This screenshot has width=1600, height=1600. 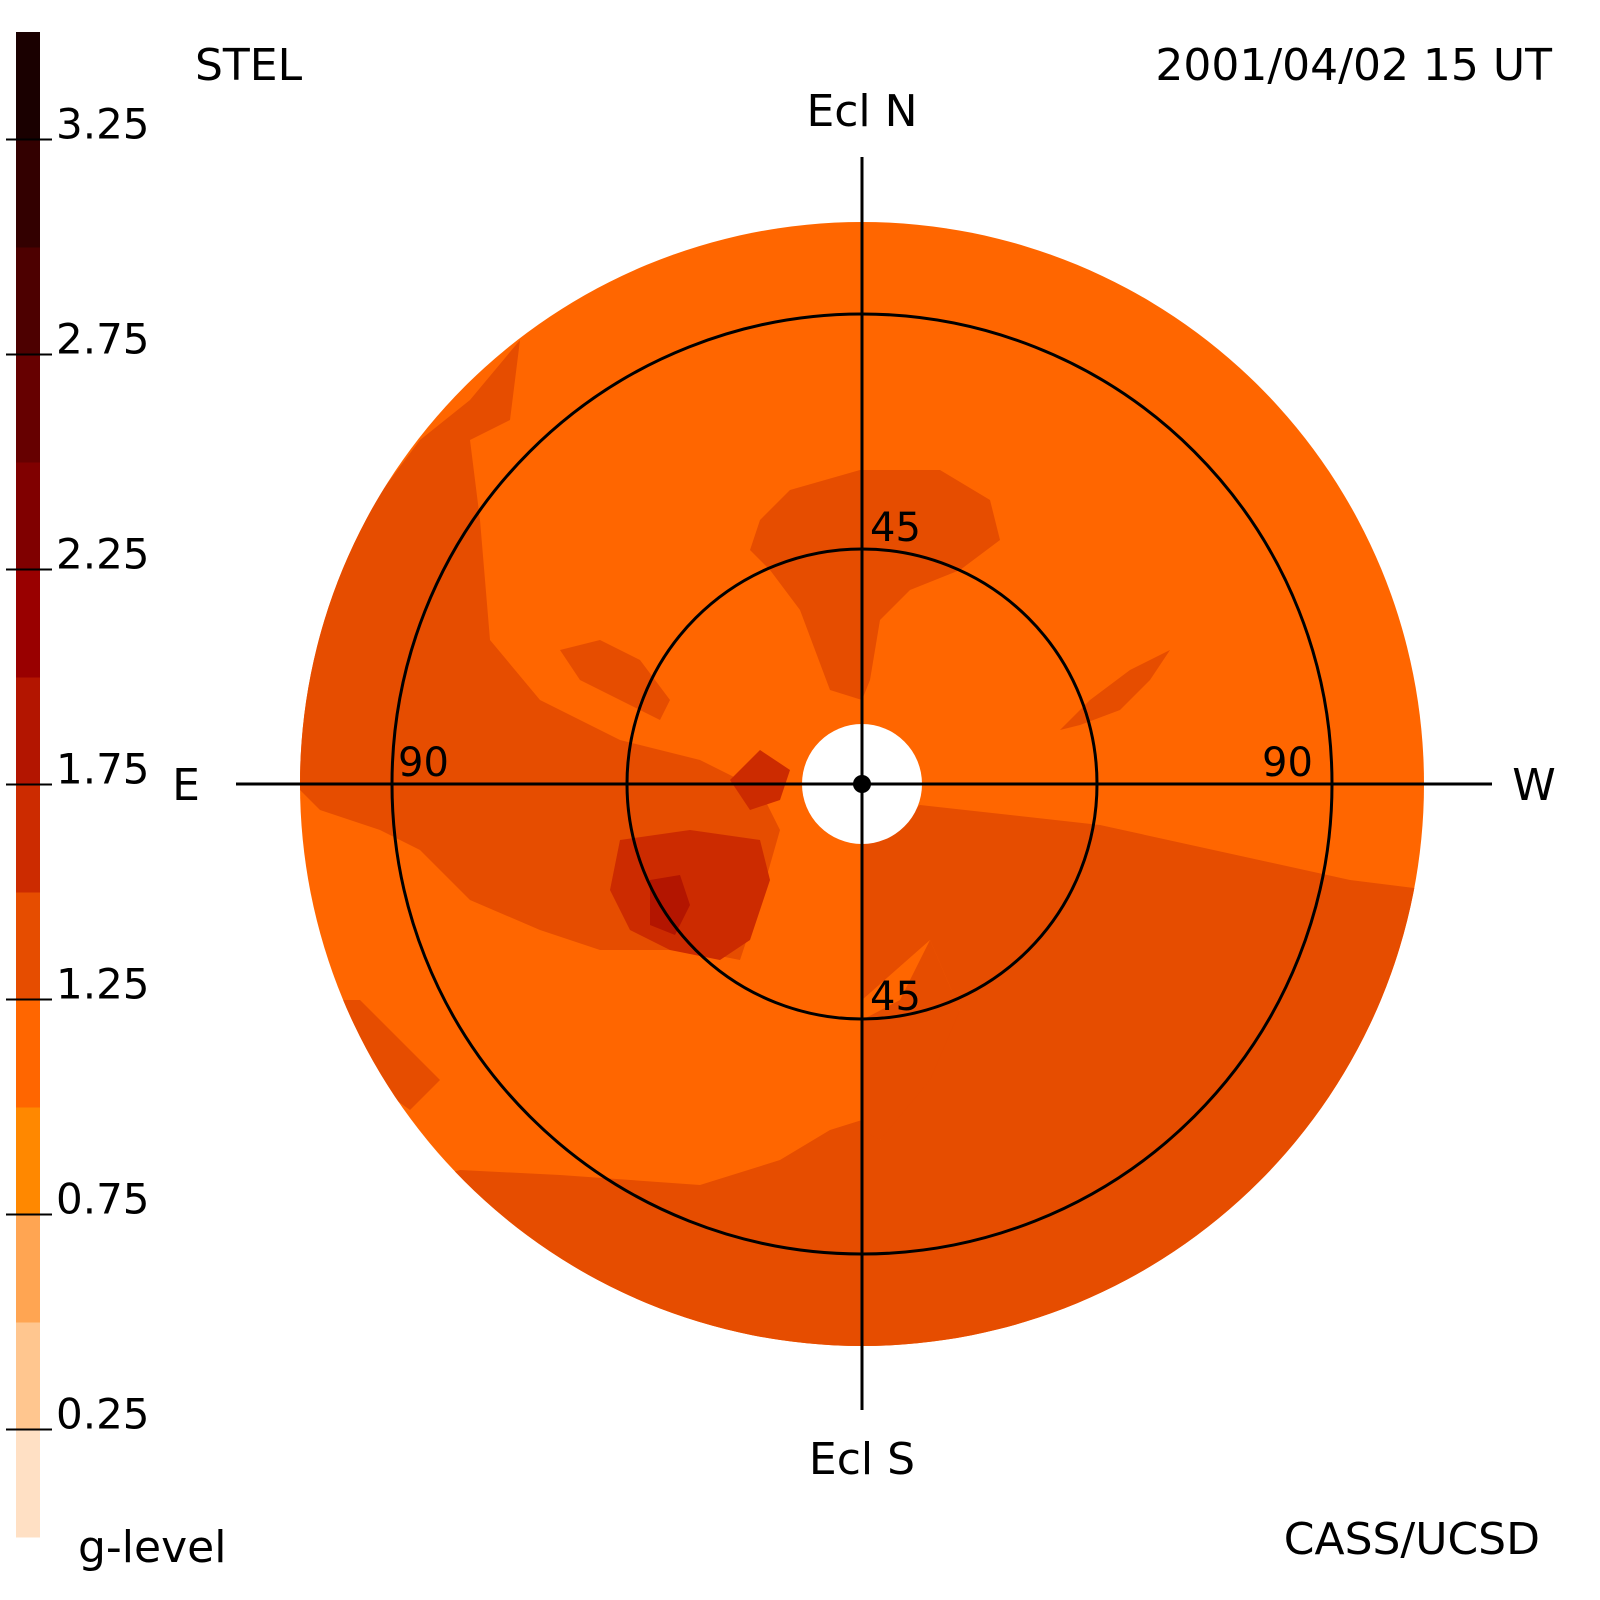 What do you see at coordinates (862, 1459) in the screenshot?
I see `direction-south-label: Ecl S` at bounding box center [862, 1459].